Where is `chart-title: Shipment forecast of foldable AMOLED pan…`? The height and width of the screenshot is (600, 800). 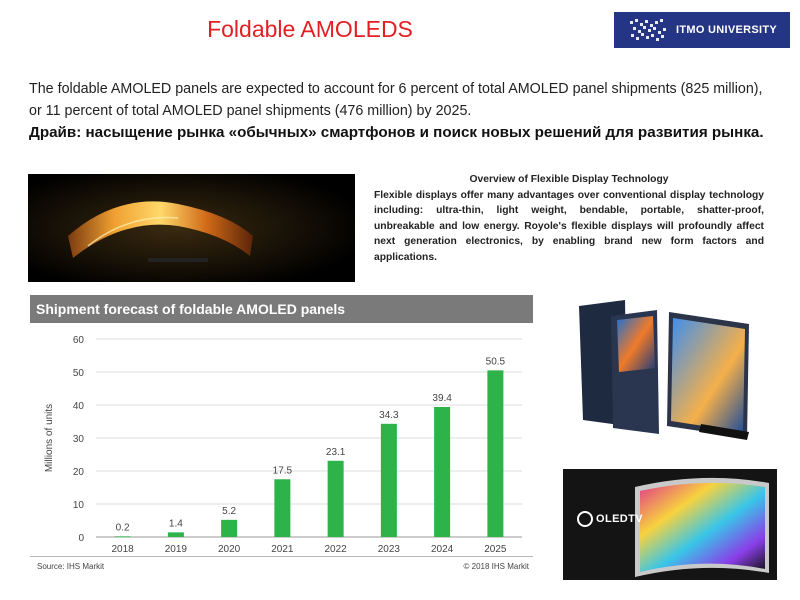
chart-title: Shipment forecast of foldable AMOLED pan… is located at coordinates (281, 309).